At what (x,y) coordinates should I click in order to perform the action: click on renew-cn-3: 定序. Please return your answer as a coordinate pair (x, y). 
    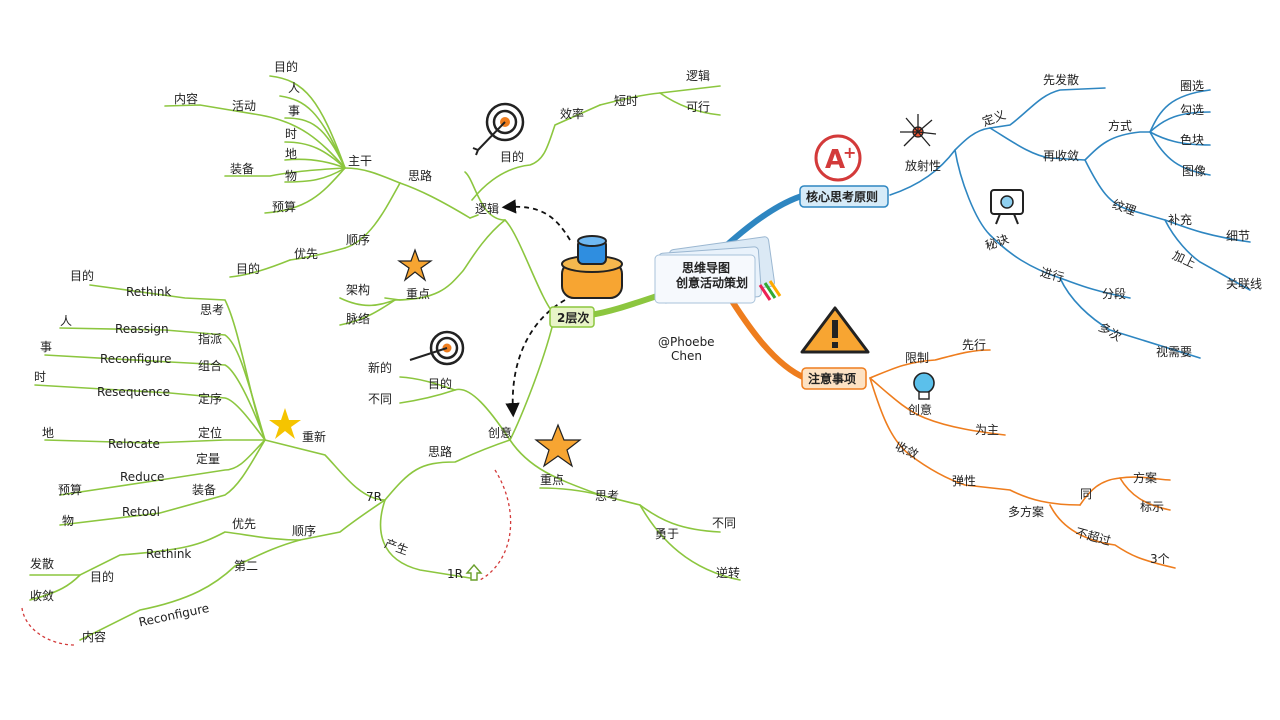
    Looking at the image, I should click on (210, 398).